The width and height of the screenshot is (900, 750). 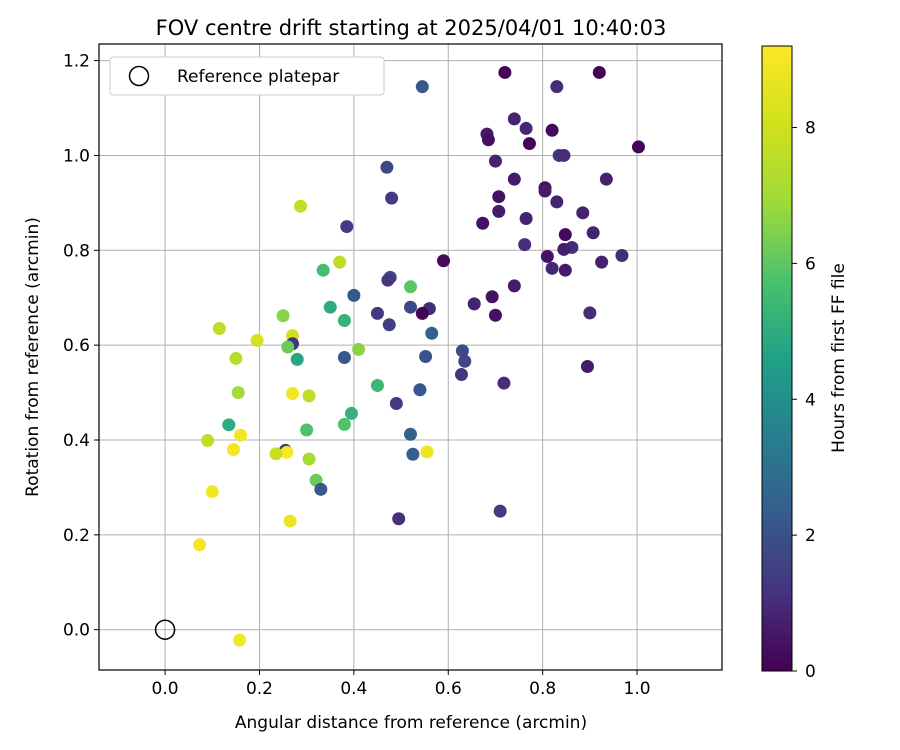 I want to click on legend: Reference platepar, so click(x=247, y=76).